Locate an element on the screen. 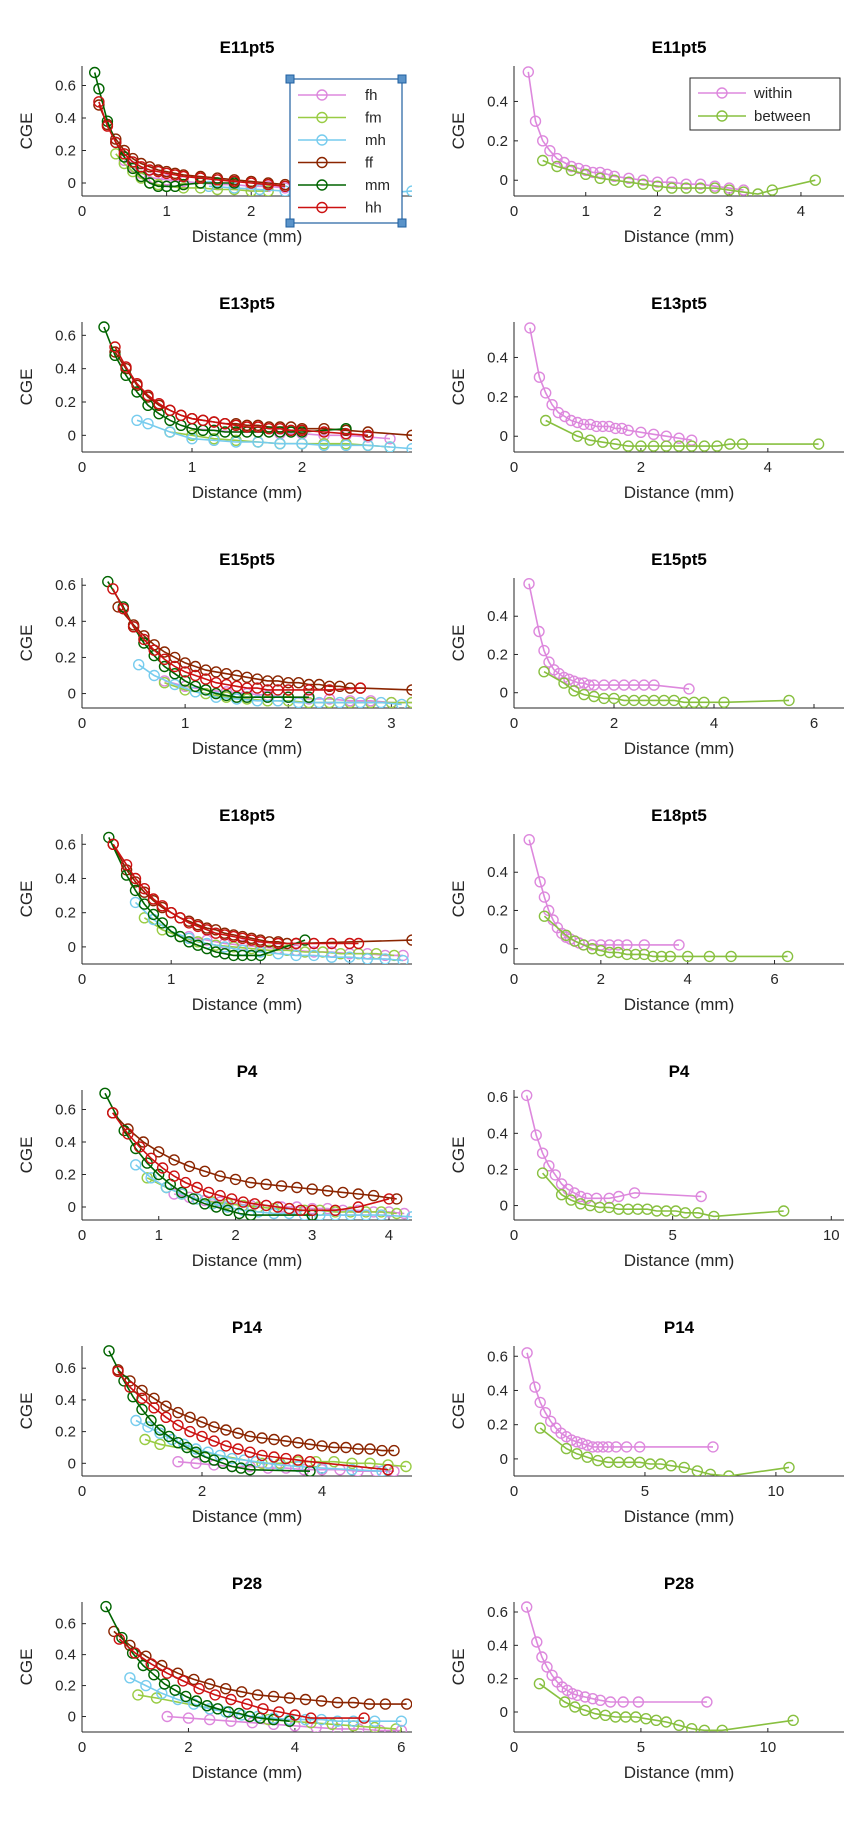  legend-label-mm: mm is located at coordinates (377, 185).